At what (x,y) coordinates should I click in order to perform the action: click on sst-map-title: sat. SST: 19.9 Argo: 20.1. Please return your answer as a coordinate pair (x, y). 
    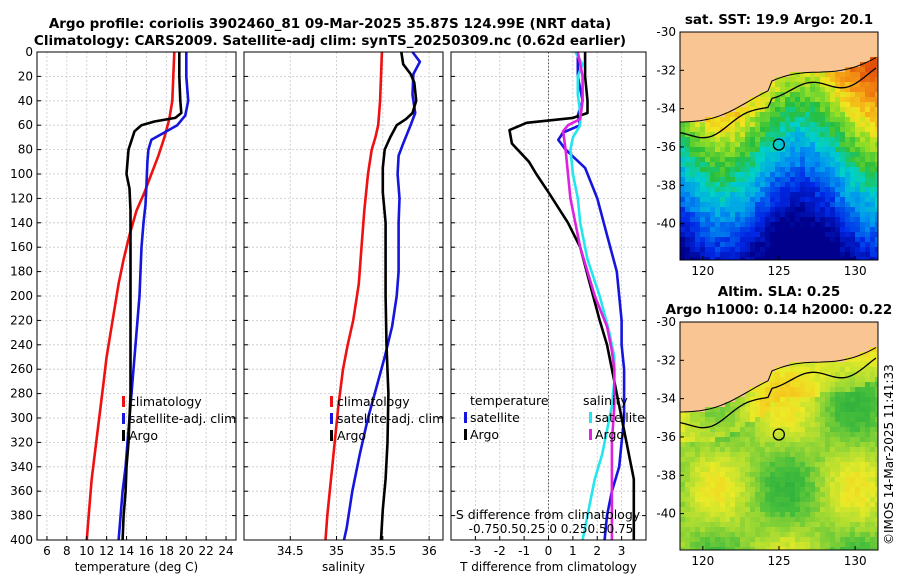
    Looking at the image, I should click on (779, 20).